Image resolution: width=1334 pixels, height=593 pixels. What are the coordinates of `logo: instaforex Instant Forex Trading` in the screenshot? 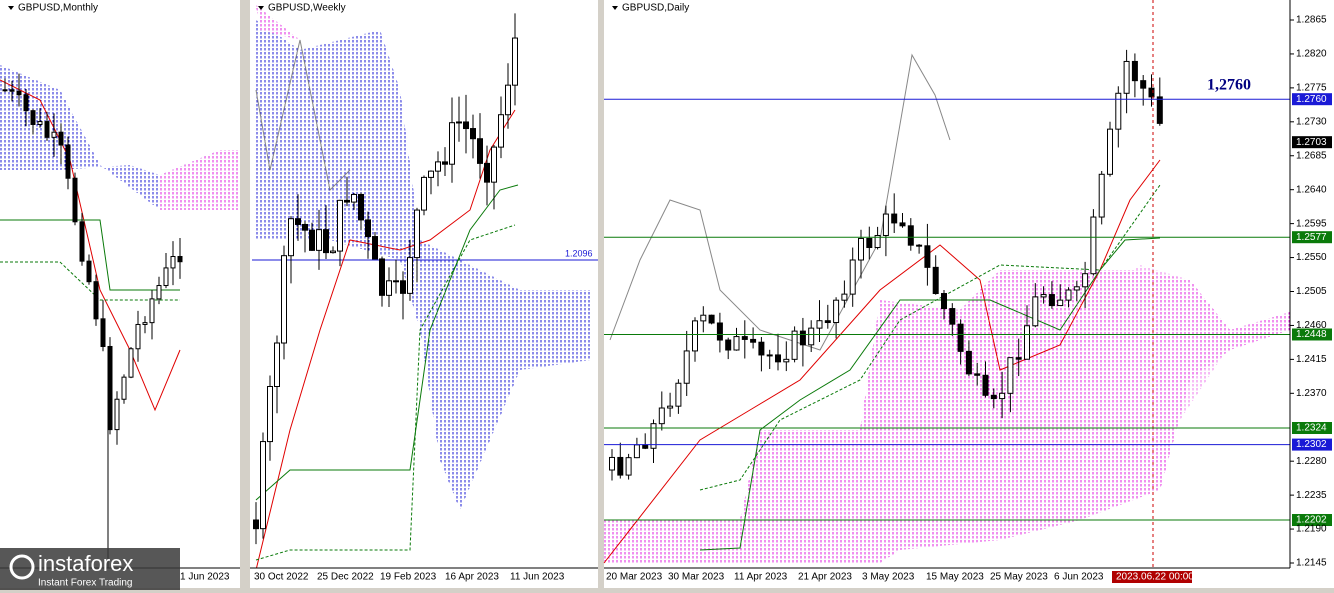 It's located at (90, 569).